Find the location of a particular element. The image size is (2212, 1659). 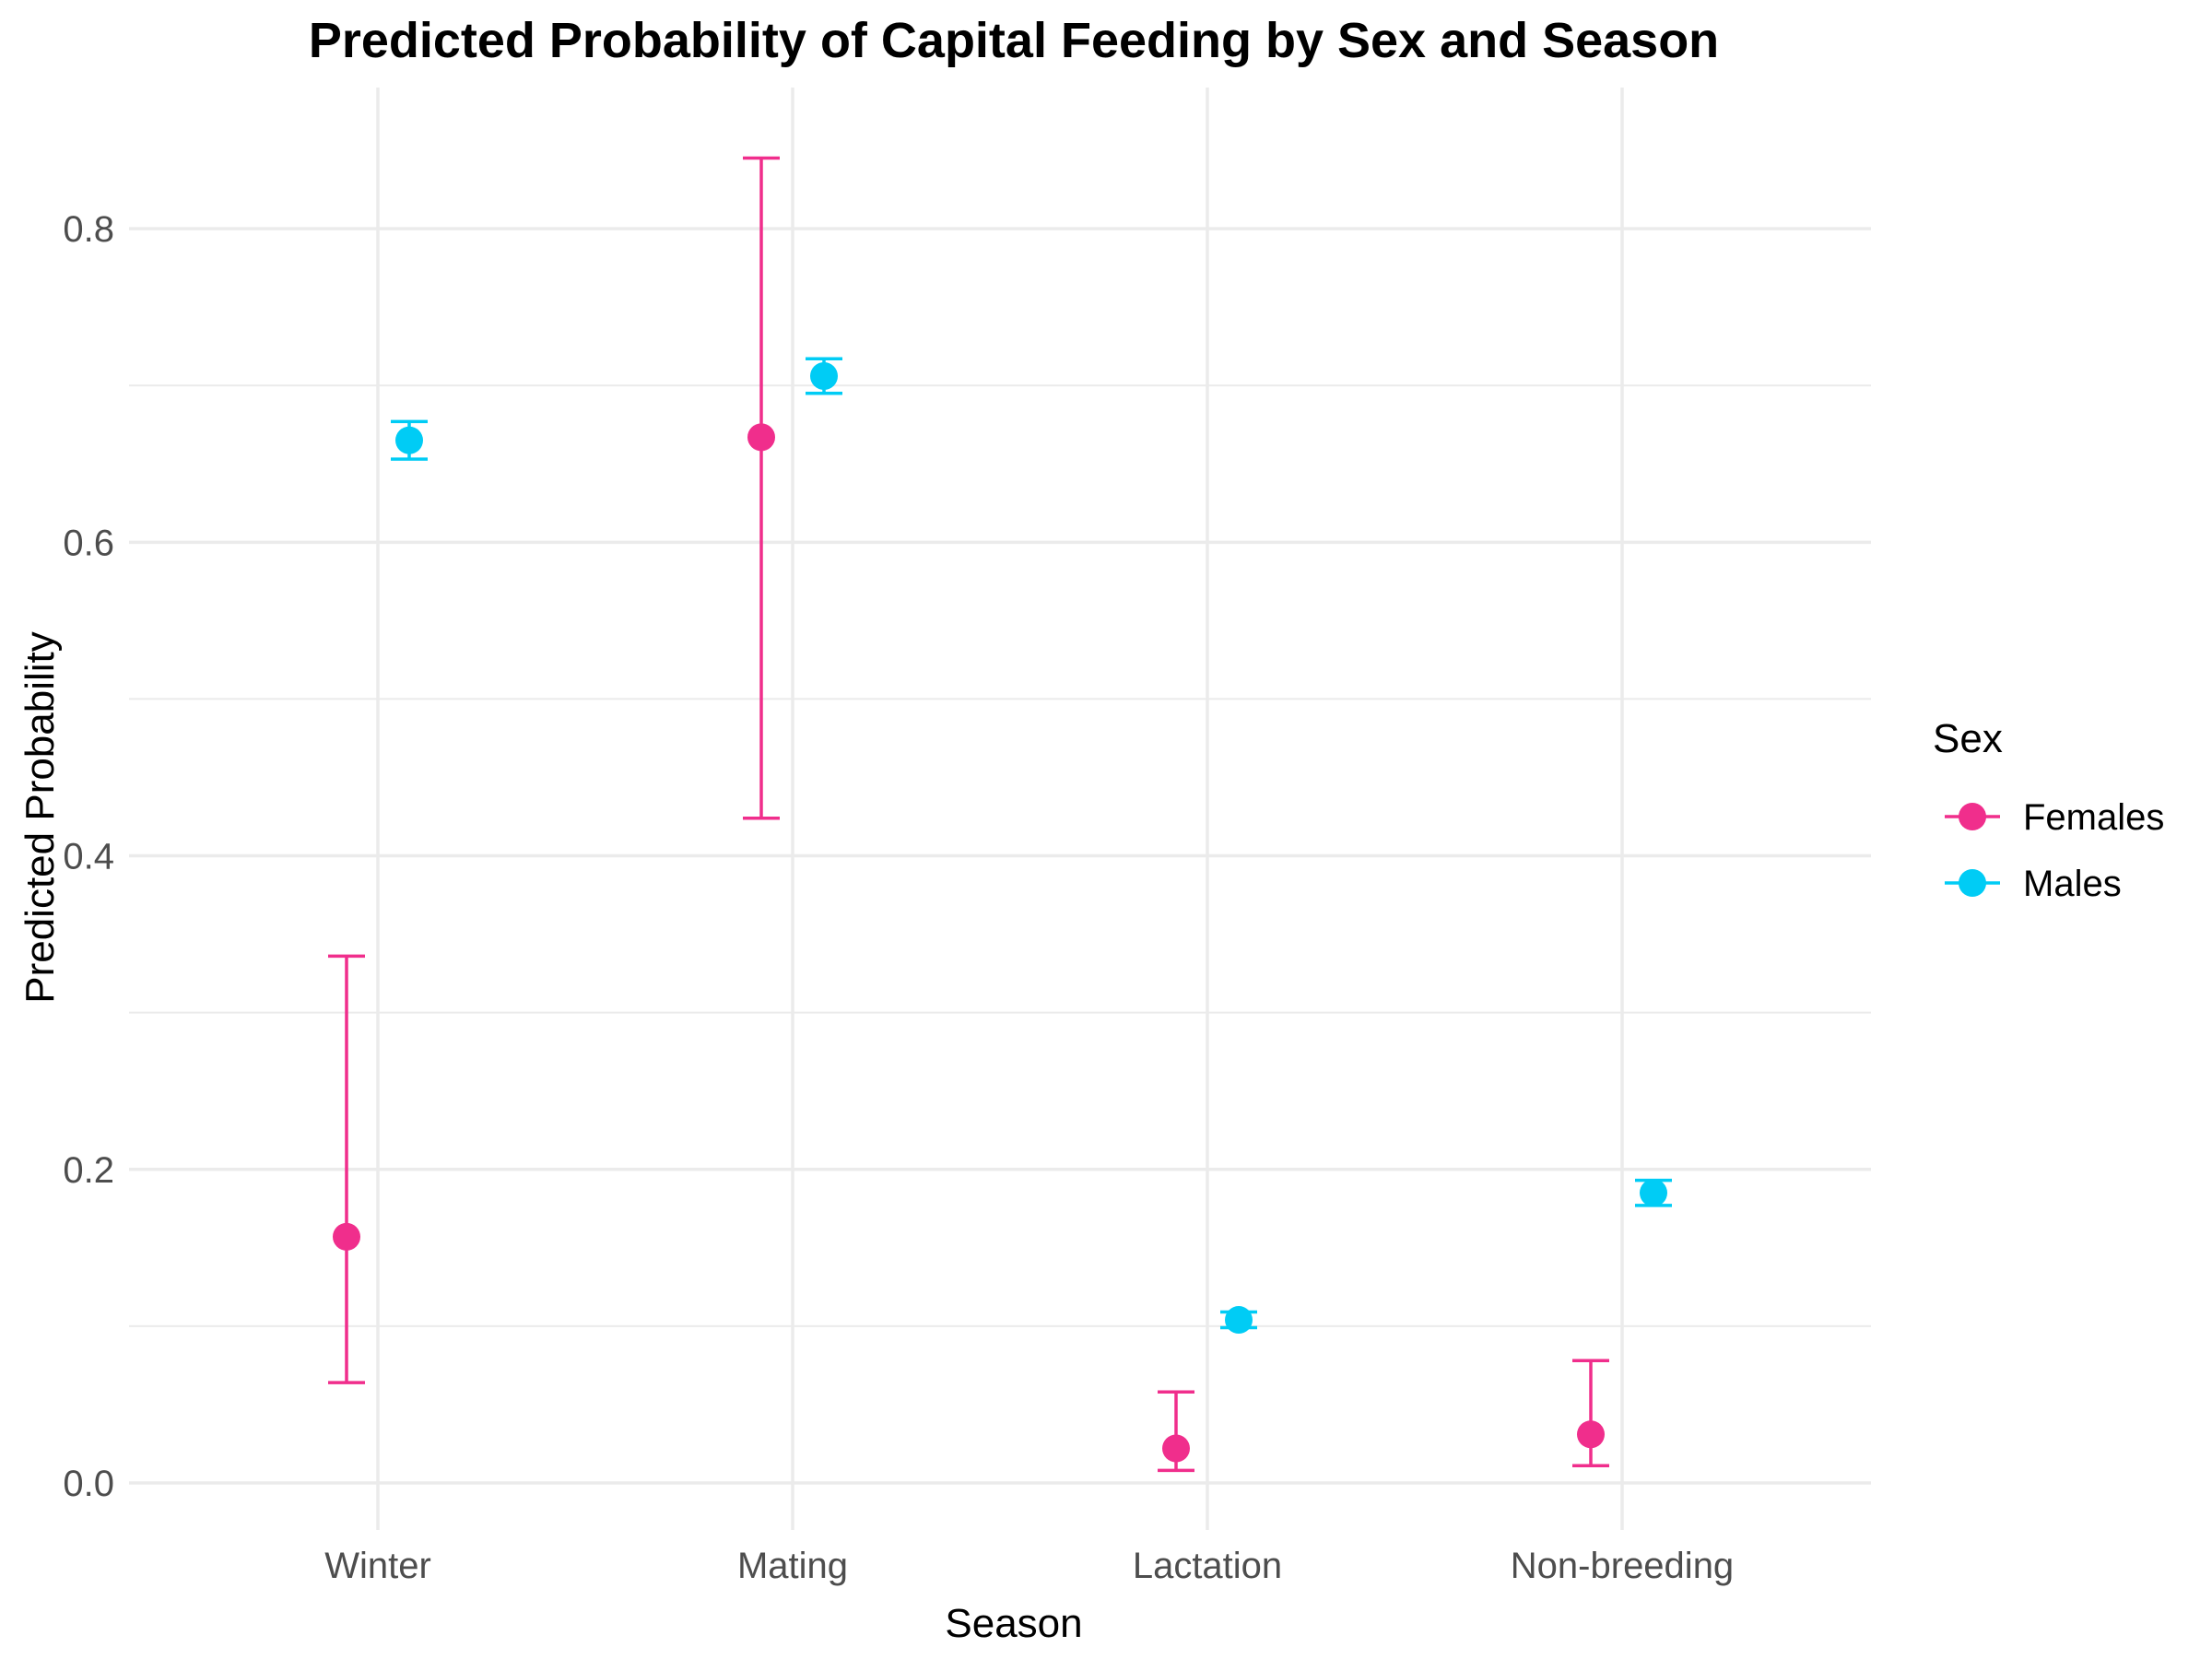

y-tick-label: 0.6 is located at coordinates (88, 543).